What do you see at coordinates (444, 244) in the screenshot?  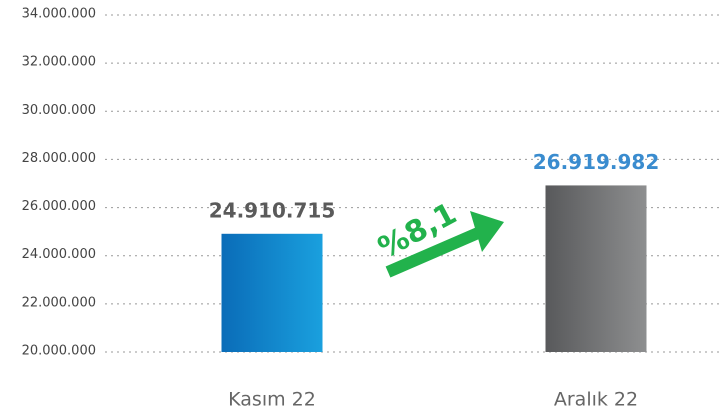 I see `growth-arrow` at bounding box center [444, 244].